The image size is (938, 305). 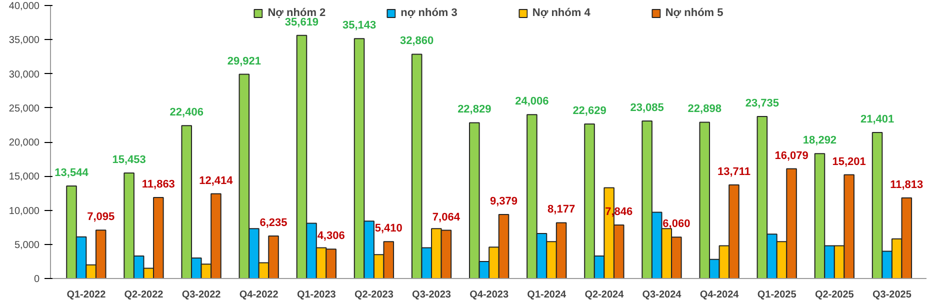 I want to click on y-tick-label: 20,000, so click(x=24, y=143).